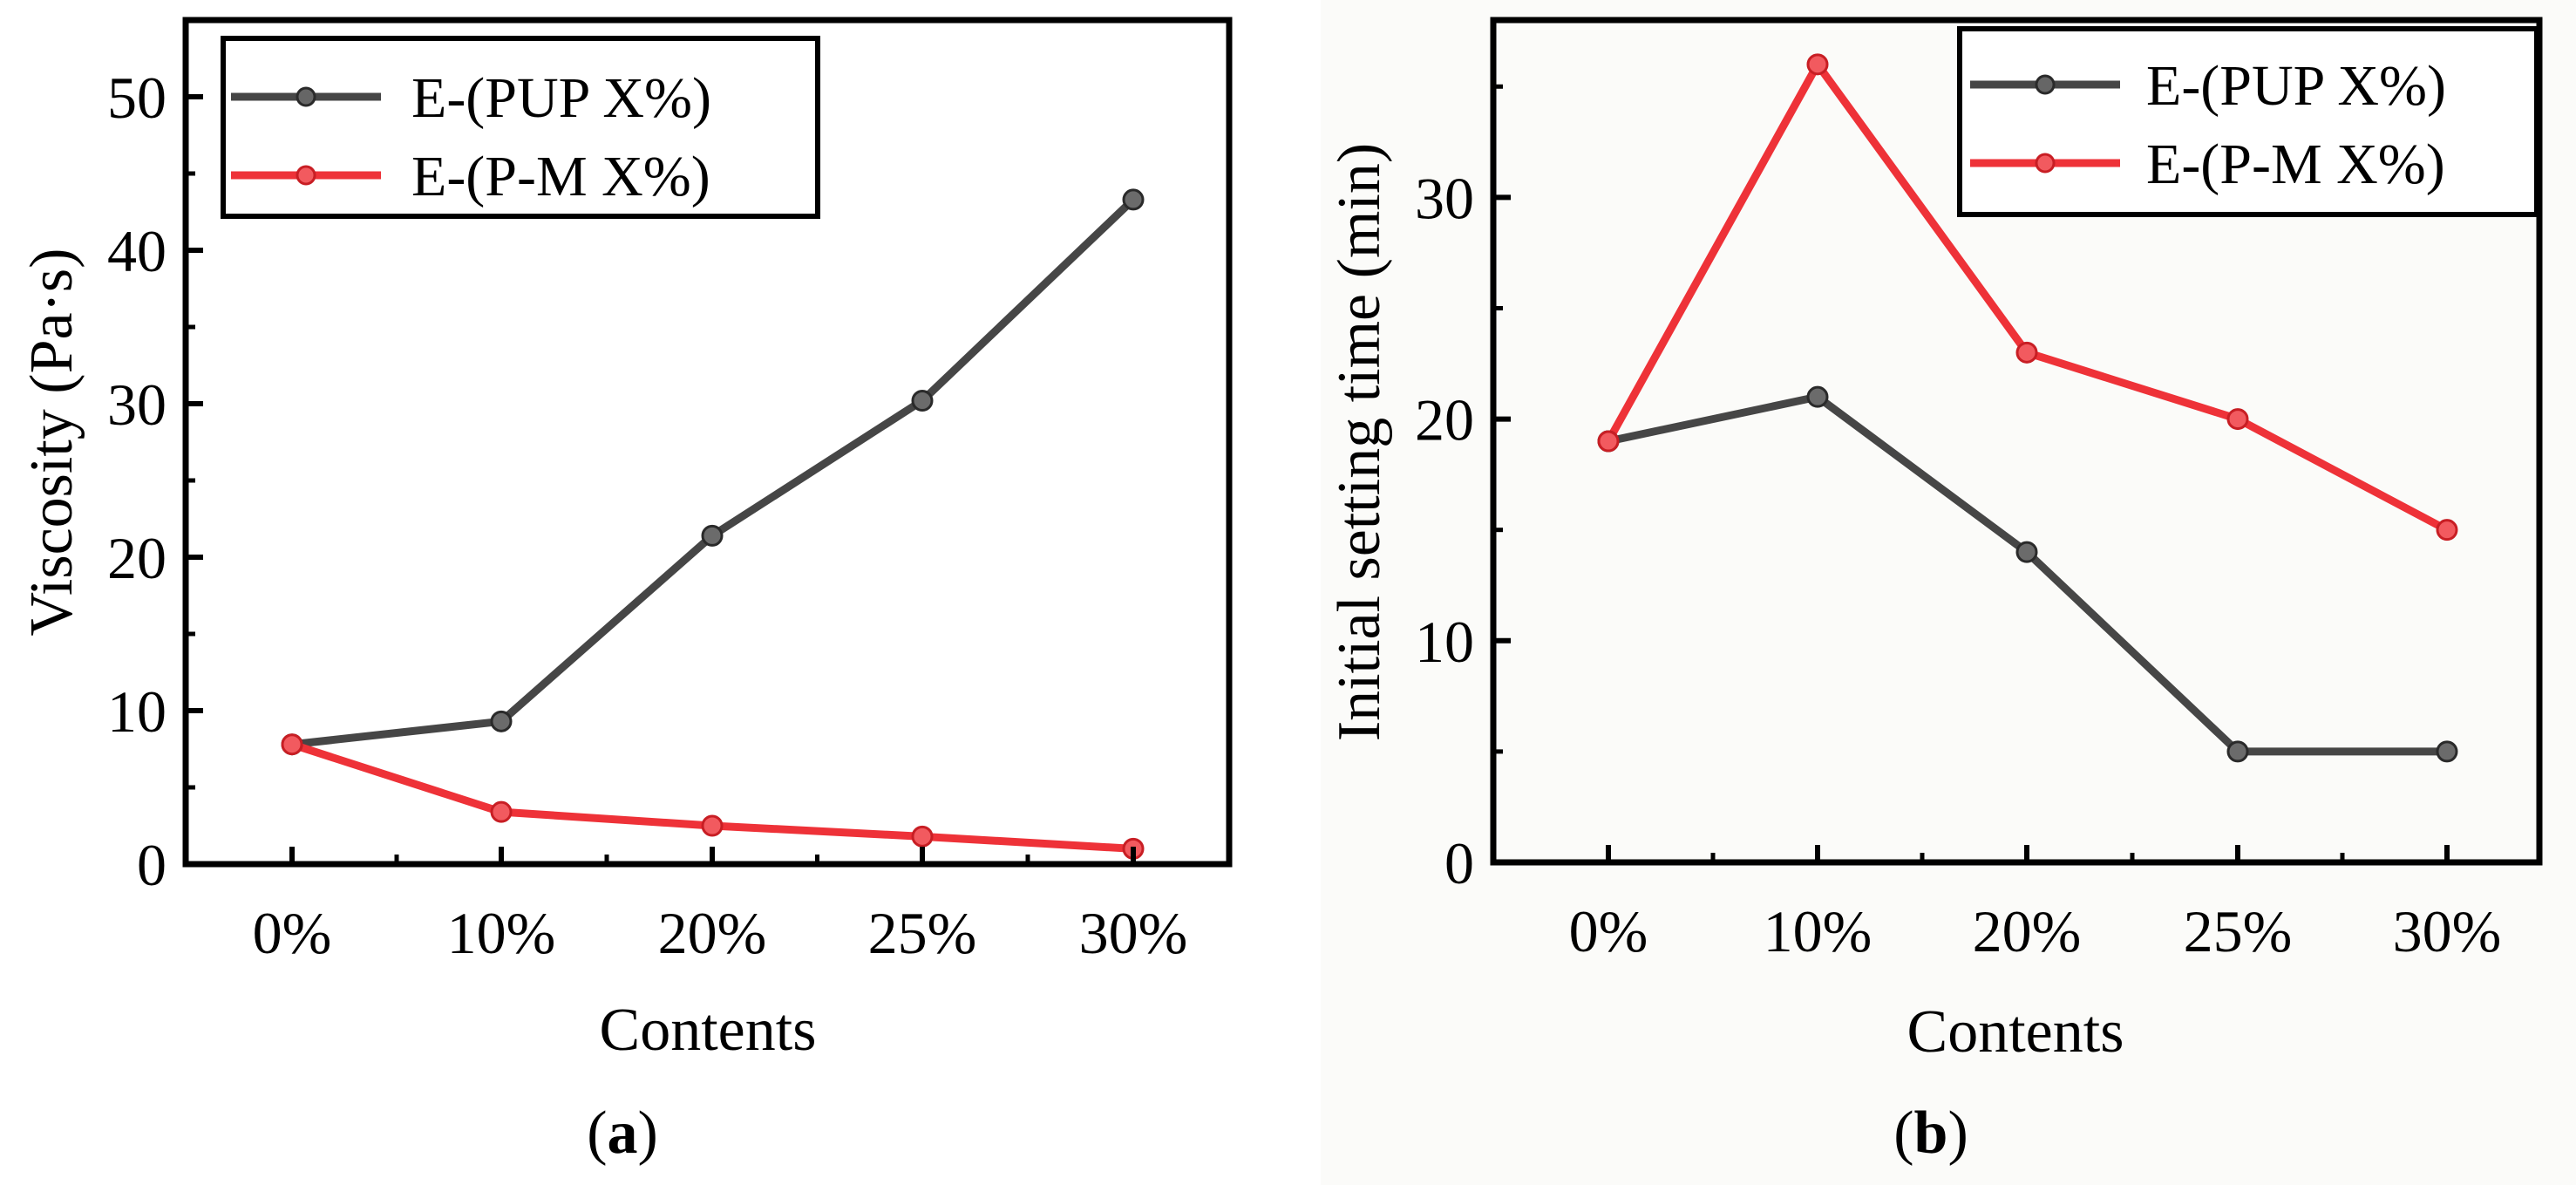 This screenshot has height=1185, width=2576. Describe the element at coordinates (922, 933) in the screenshot. I see `panel-a-x-tick-label: 25%` at that location.